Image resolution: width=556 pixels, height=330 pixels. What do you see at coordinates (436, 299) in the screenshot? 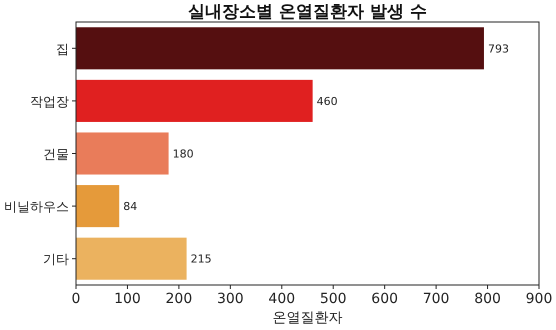
I see `x-tick-label: 700` at bounding box center [436, 299].